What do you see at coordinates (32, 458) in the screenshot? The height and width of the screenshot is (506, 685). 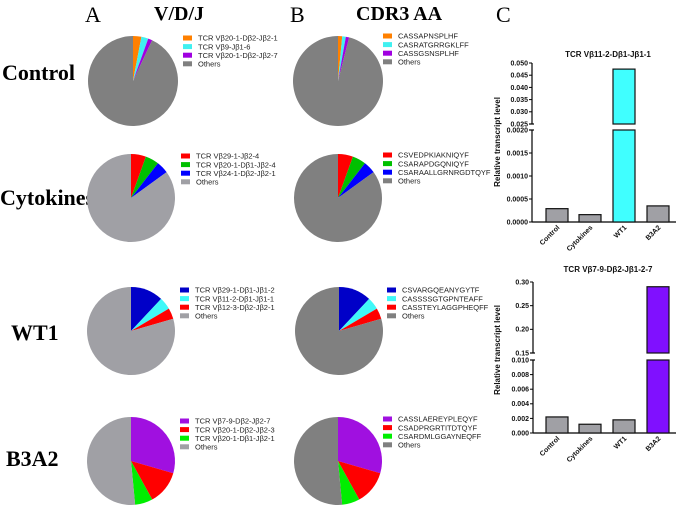 I see `row-label-b3a2: B3A2` at bounding box center [32, 458].